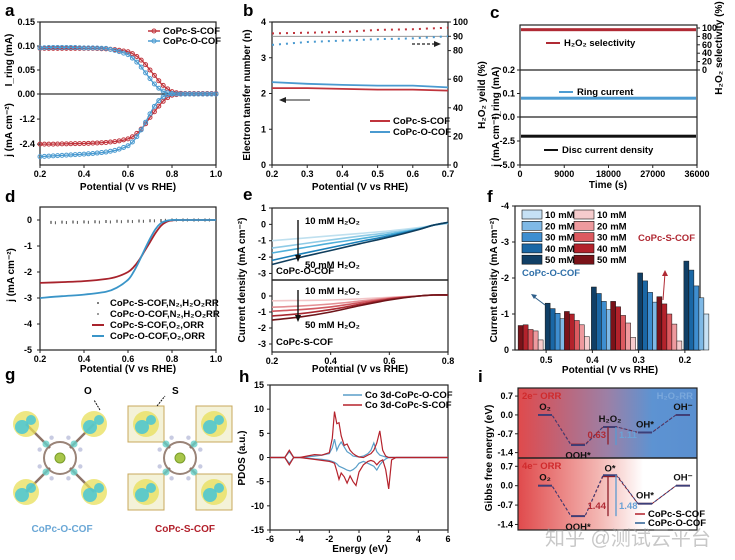  I want to click on trend-arrow-red, so click(664, 286).